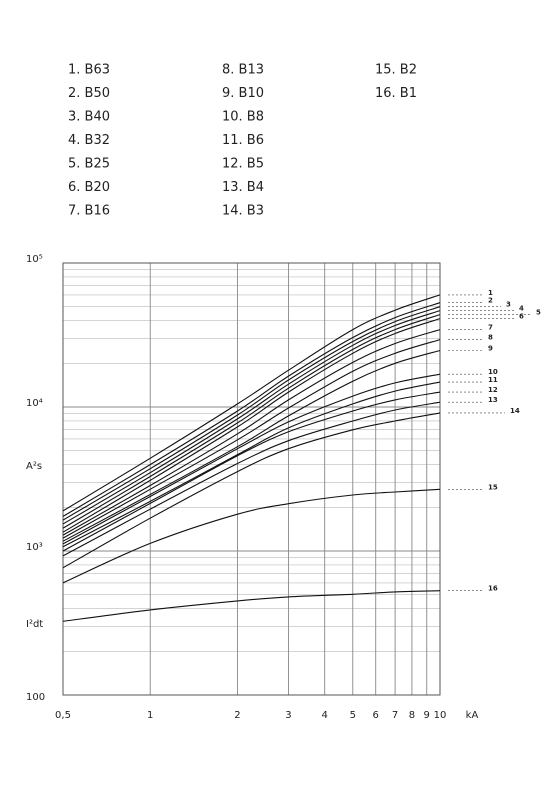  I want to click on legend-entry: 8. B13, so click(243, 70).